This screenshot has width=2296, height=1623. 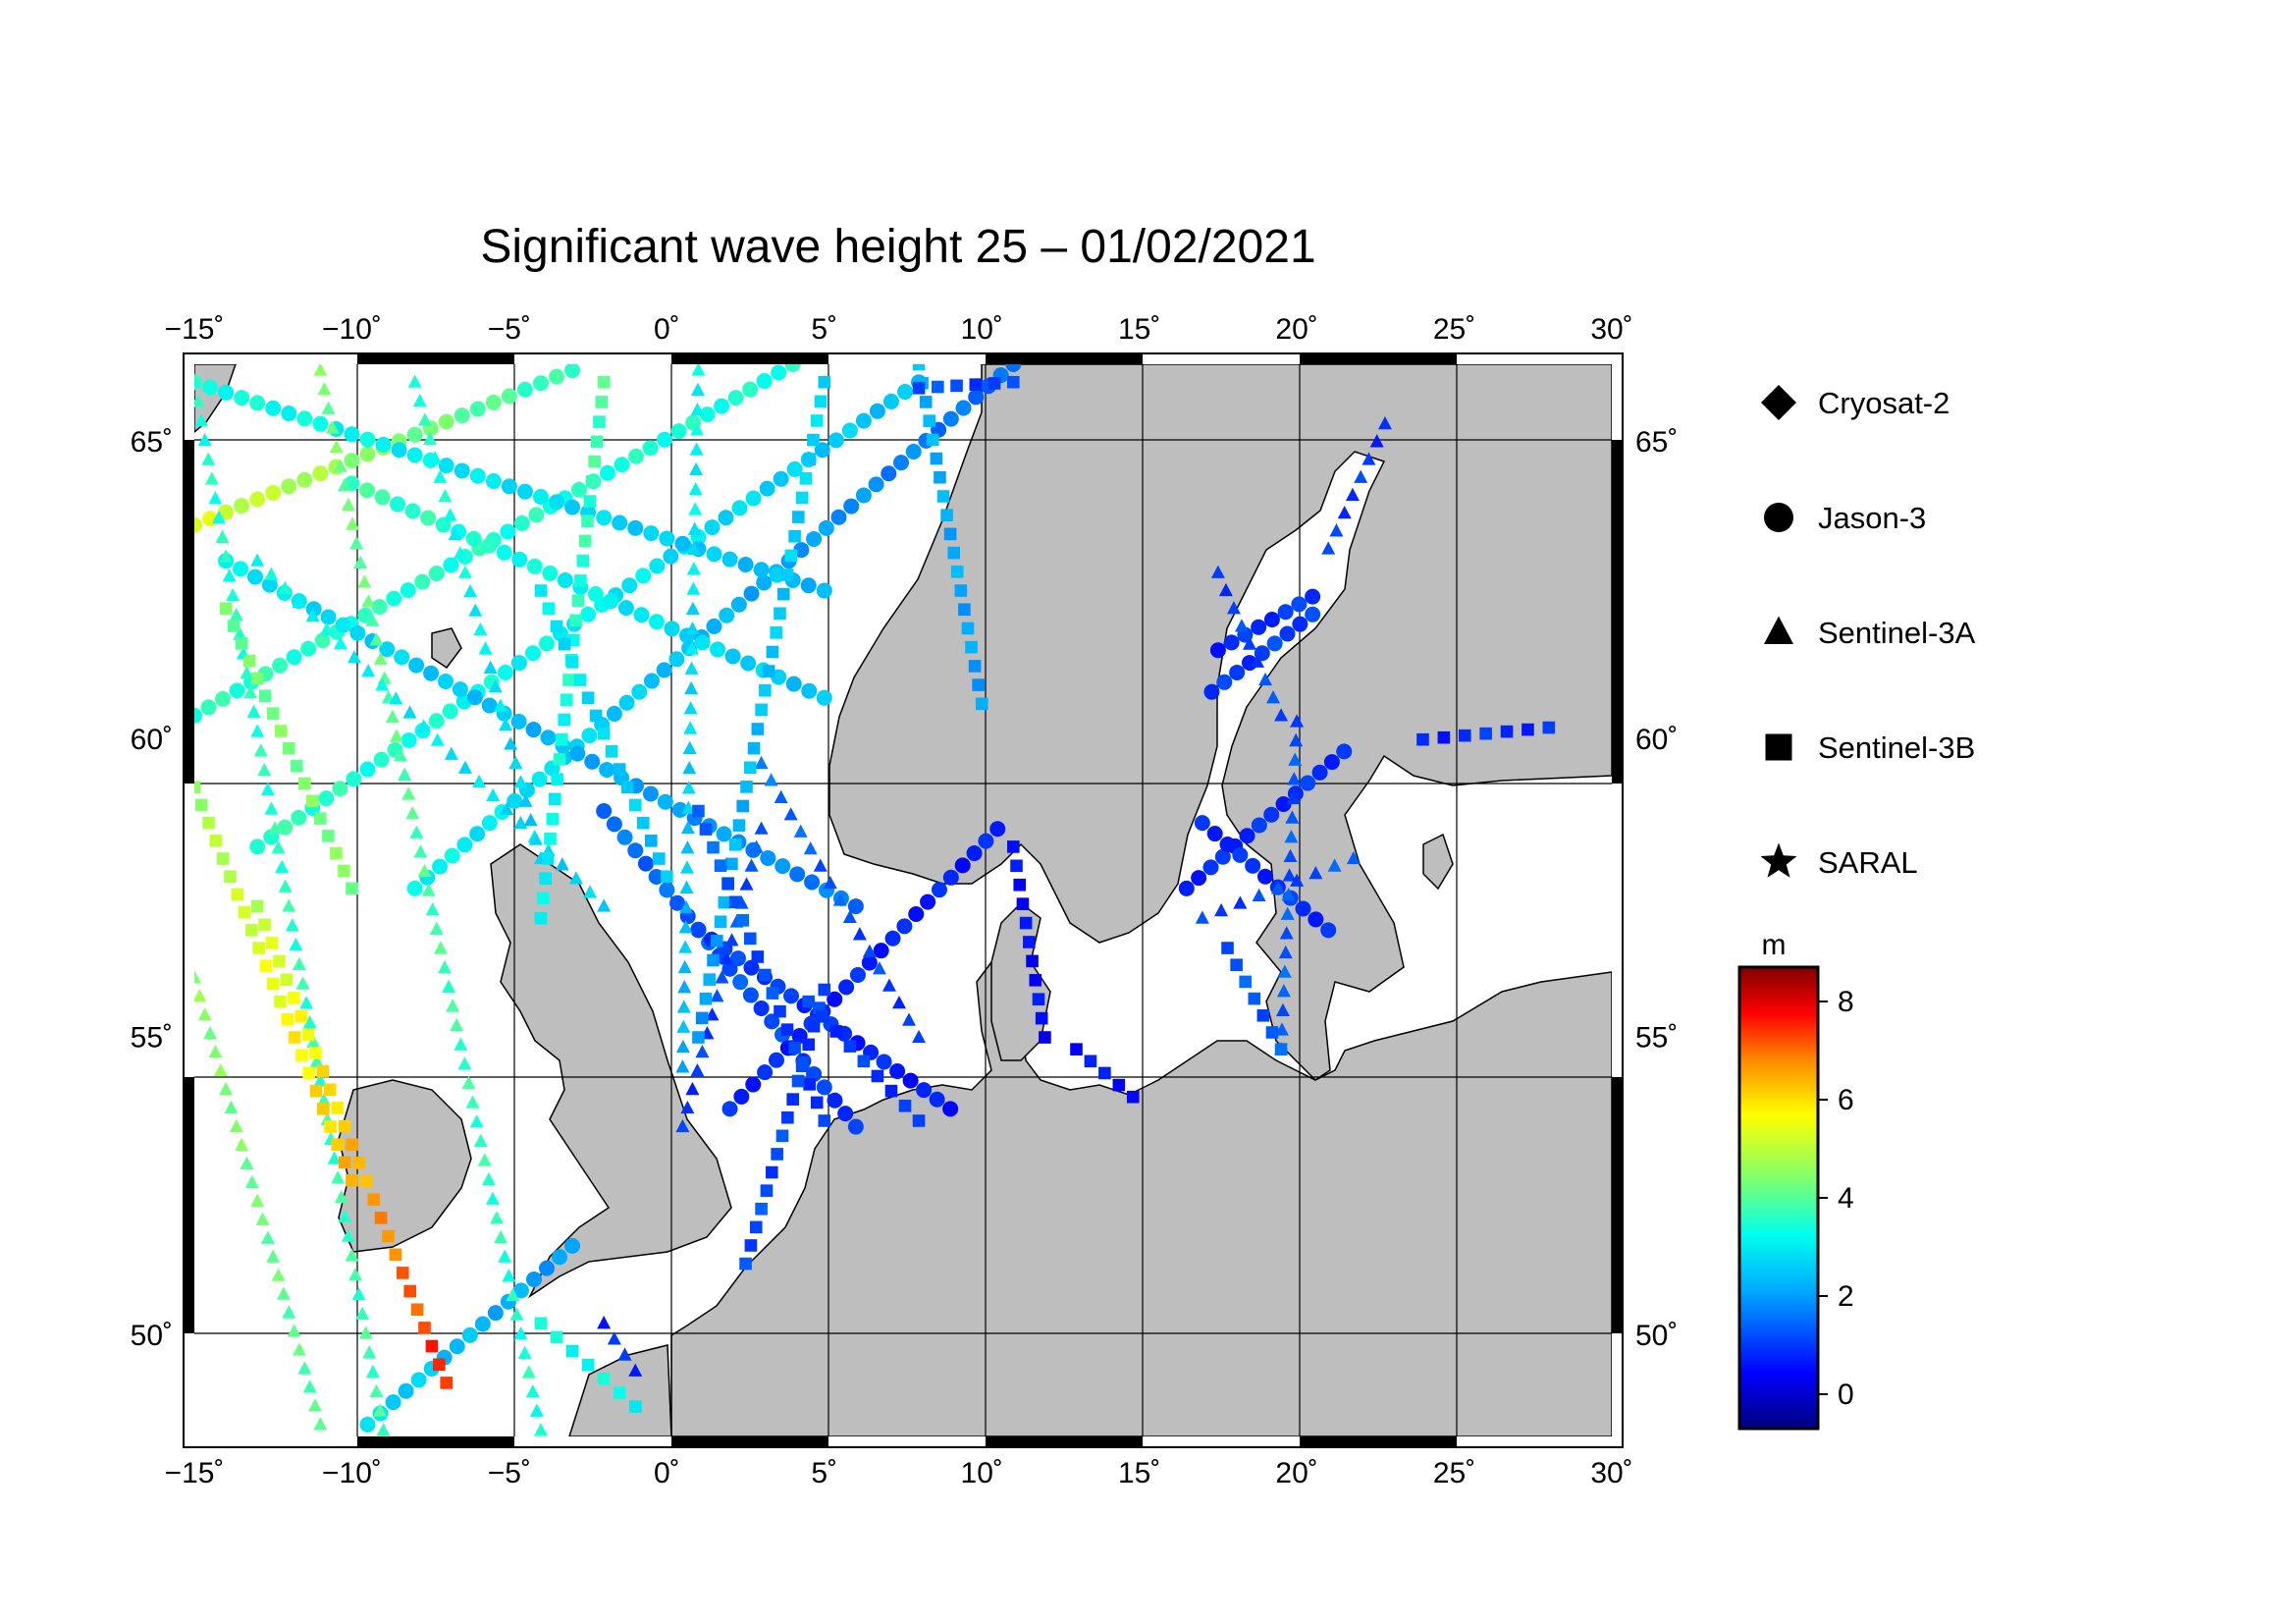 What do you see at coordinates (352, 1473) in the screenshot?
I see `lon-tick-label: −10˚` at bounding box center [352, 1473].